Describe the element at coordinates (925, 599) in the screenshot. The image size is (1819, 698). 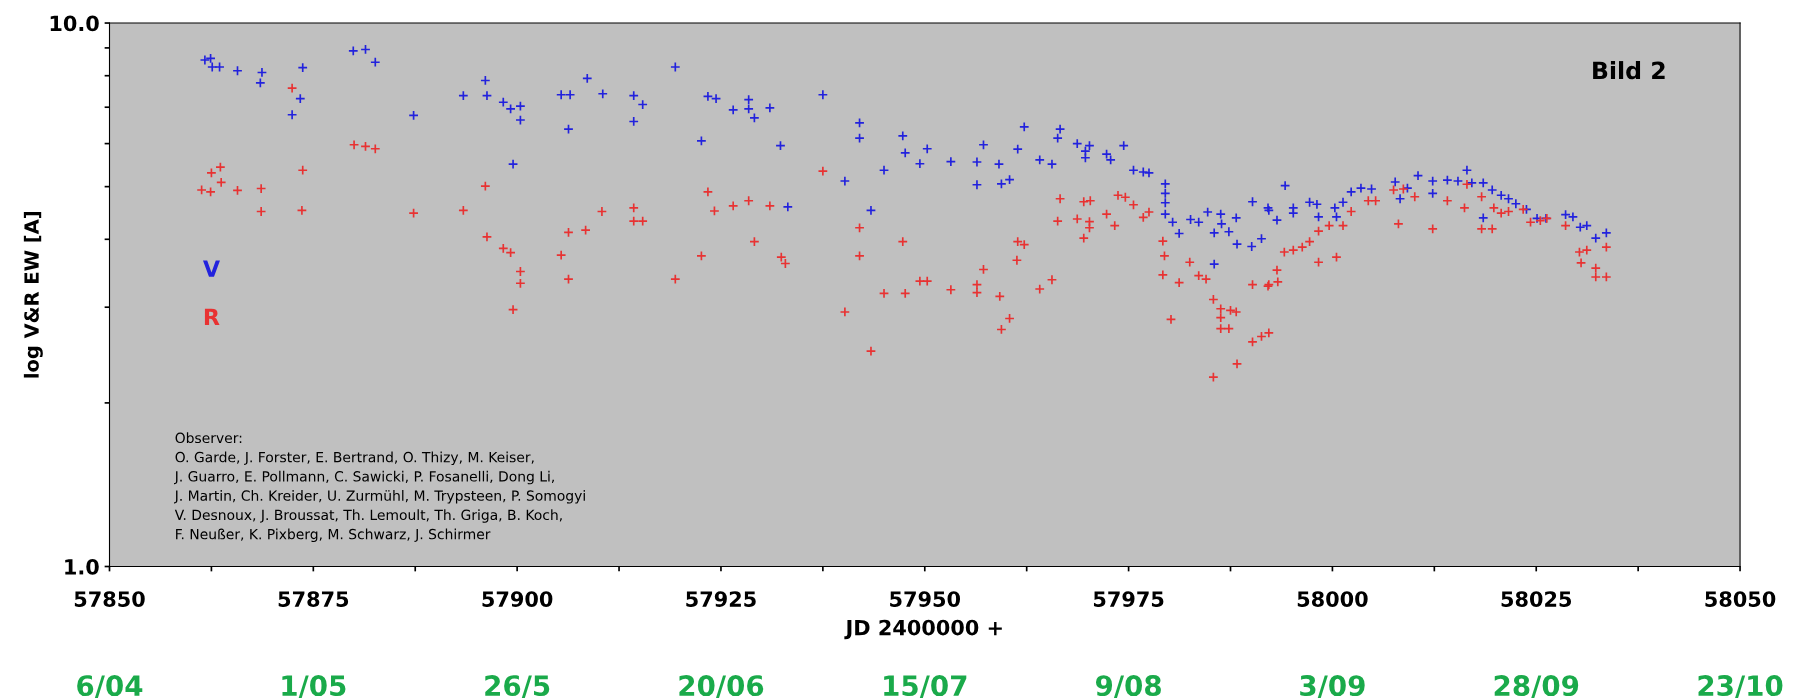
I see `x-tick-label: 57950` at that location.